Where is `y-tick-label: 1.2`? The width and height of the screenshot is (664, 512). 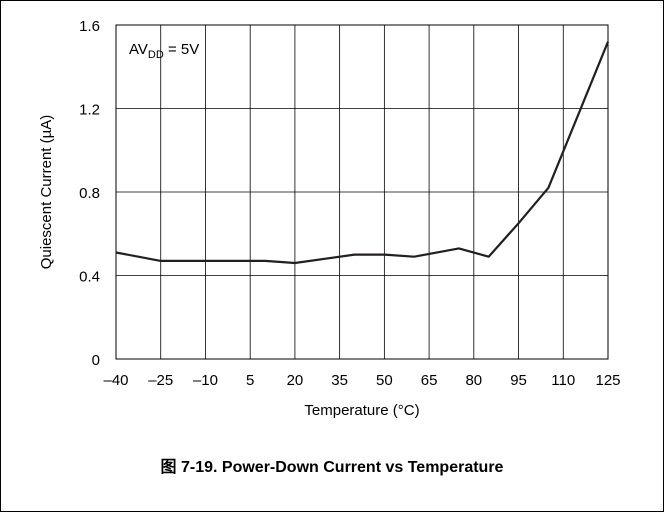 y-tick-label: 1.2 is located at coordinates (89, 110).